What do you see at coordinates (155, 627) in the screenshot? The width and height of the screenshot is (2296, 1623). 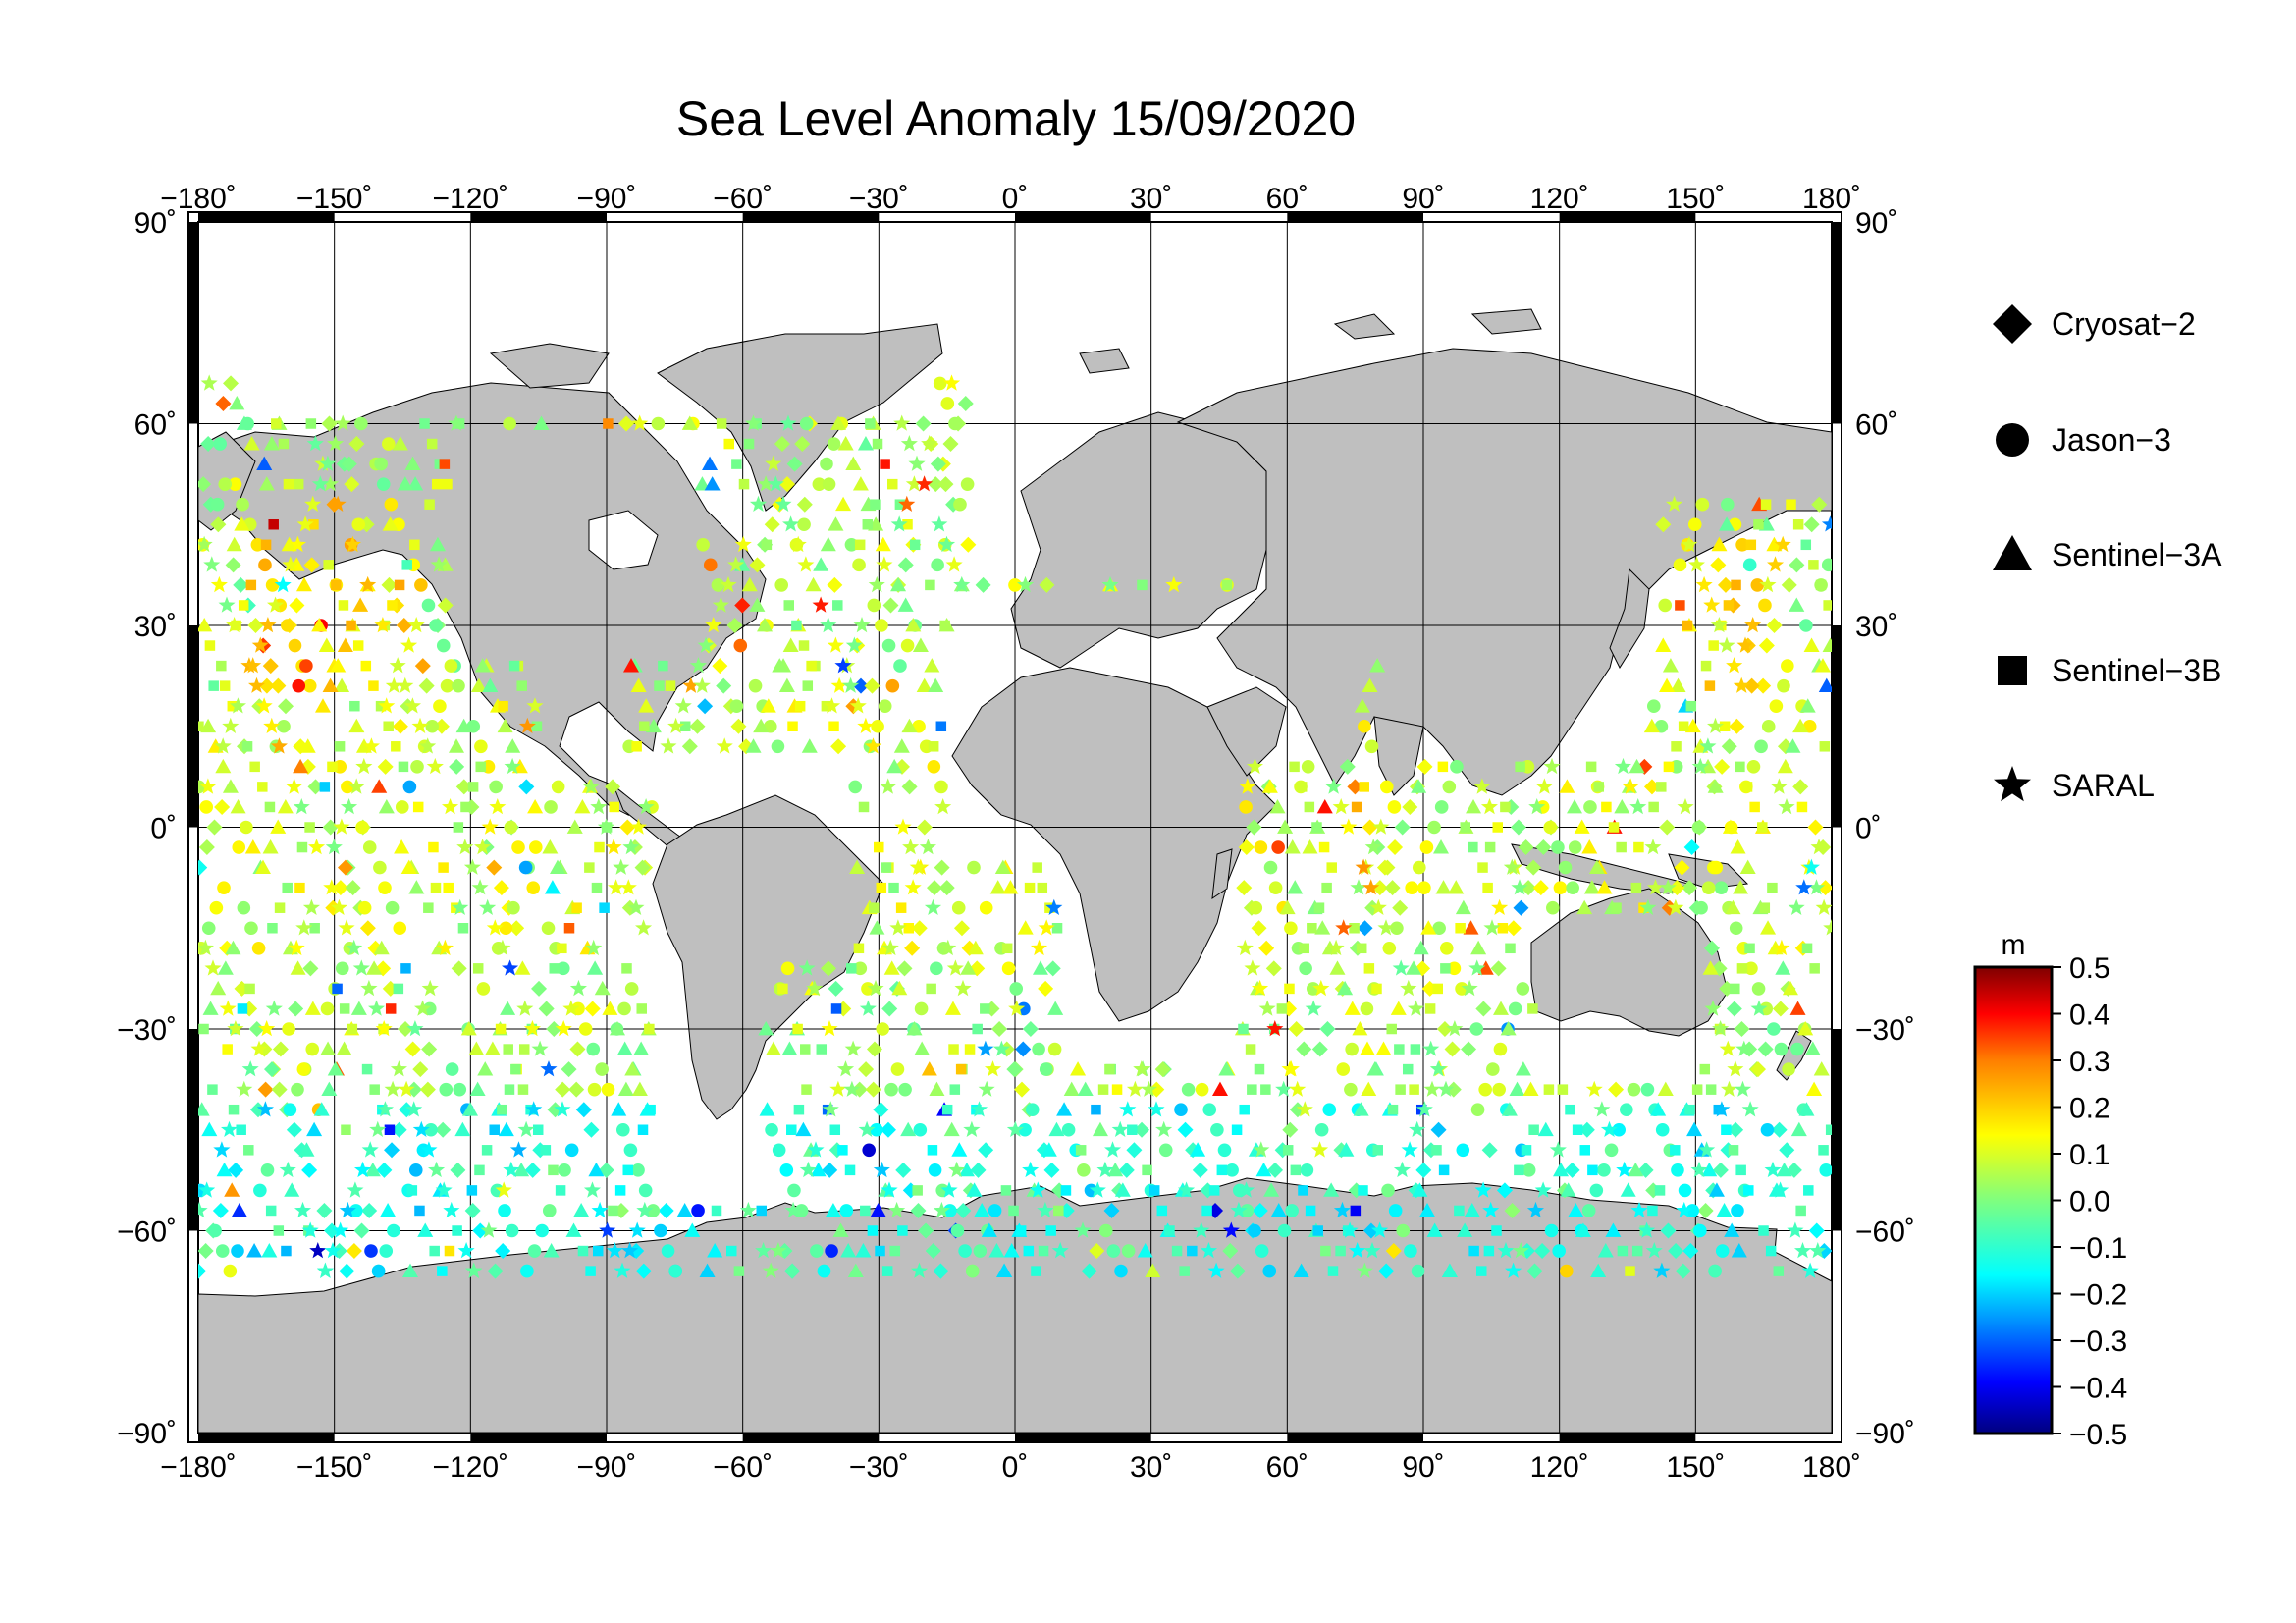 I see `lat-tick-label: 30˚` at bounding box center [155, 627].